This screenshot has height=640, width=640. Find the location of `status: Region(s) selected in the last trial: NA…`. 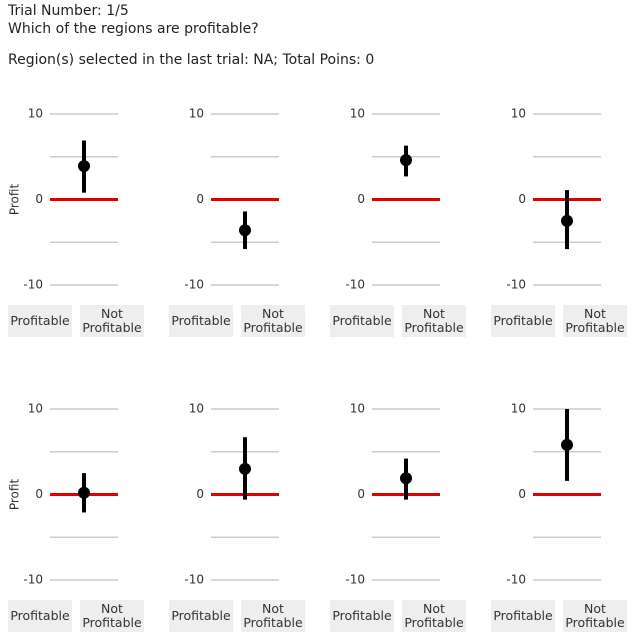

status: Region(s) selected in the last trial: NA… is located at coordinates (191, 60).